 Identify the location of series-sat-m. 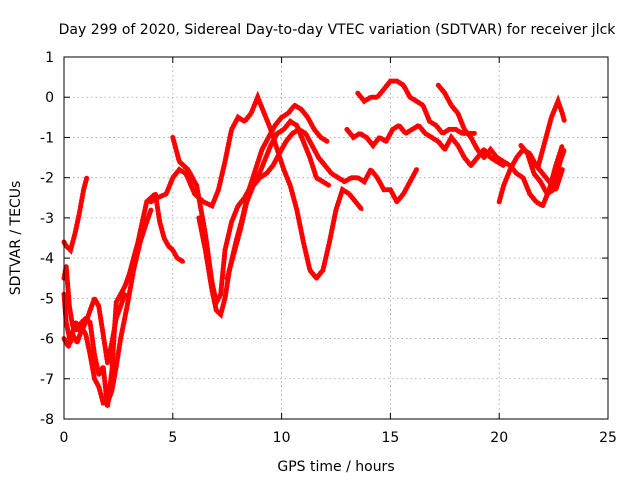
(542, 170).